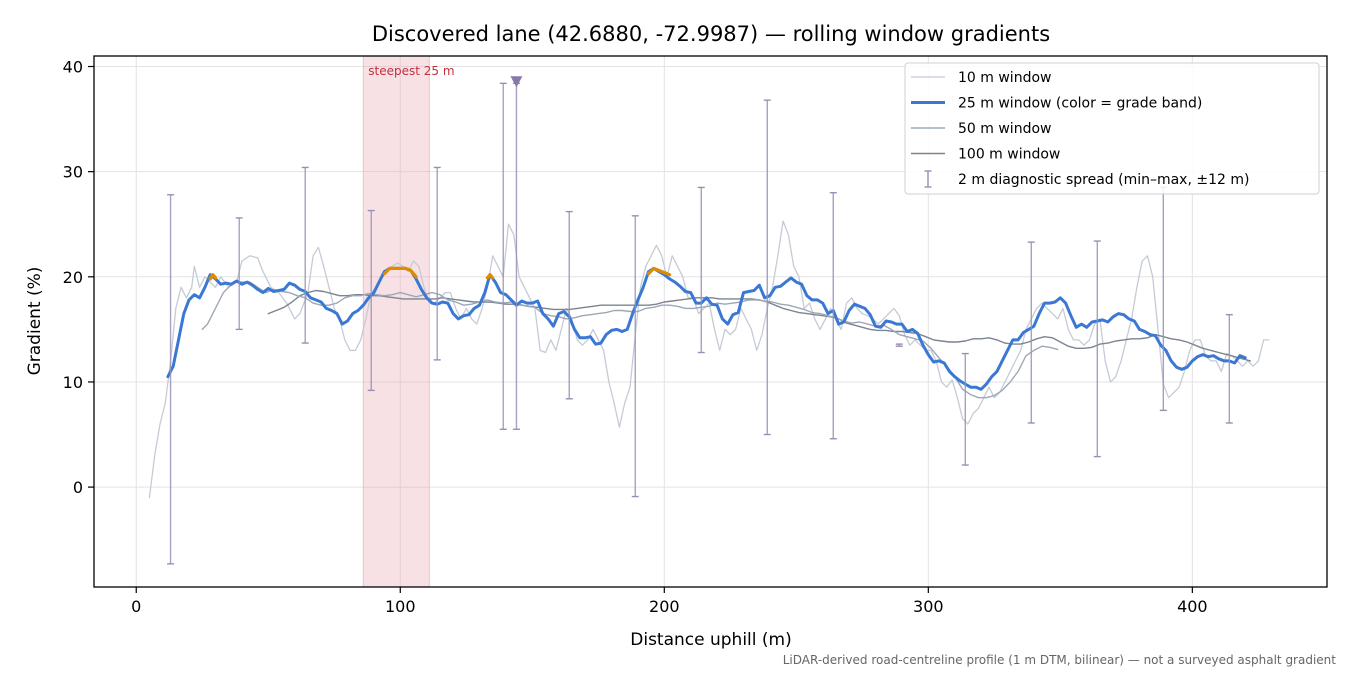  What do you see at coordinates (73, 277) in the screenshot?
I see `y-tick-label-20: 20` at bounding box center [73, 277].